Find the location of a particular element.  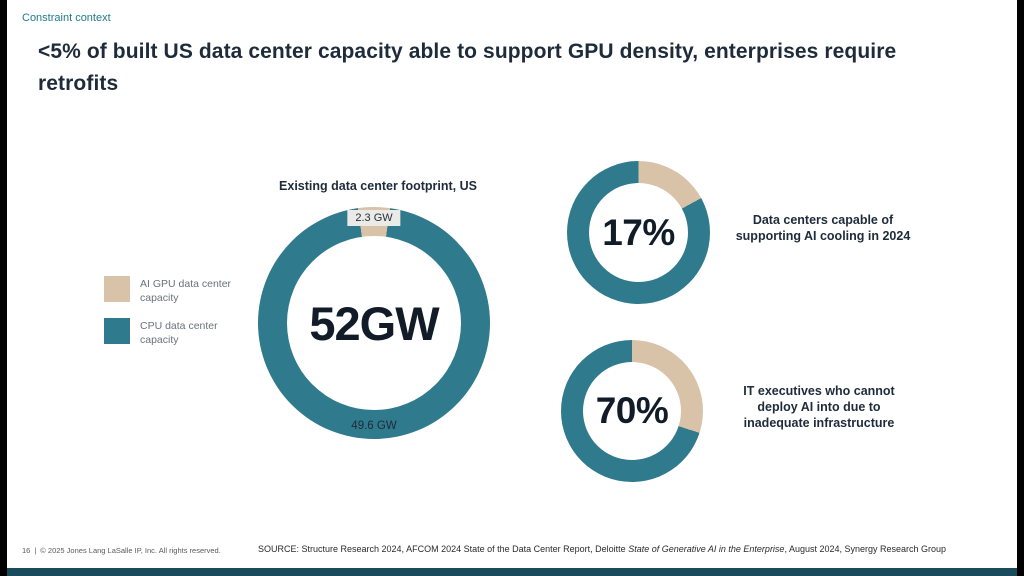

slice-label-cpu: 49.6 GW is located at coordinates (374, 426).